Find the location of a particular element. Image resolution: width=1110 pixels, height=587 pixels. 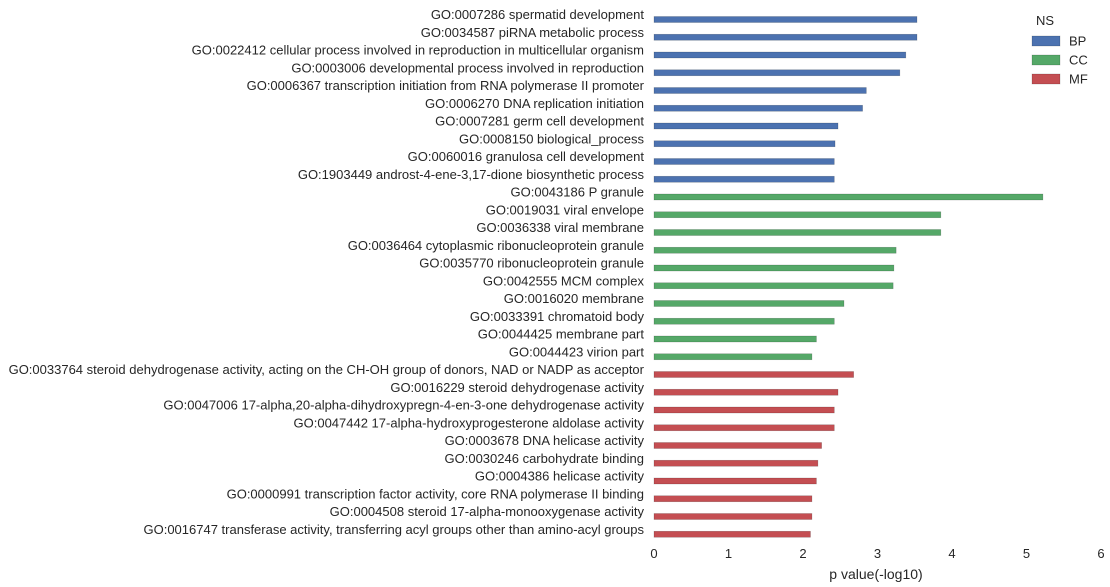

category-label: GO:0036338 viral membrane is located at coordinates (560, 227).